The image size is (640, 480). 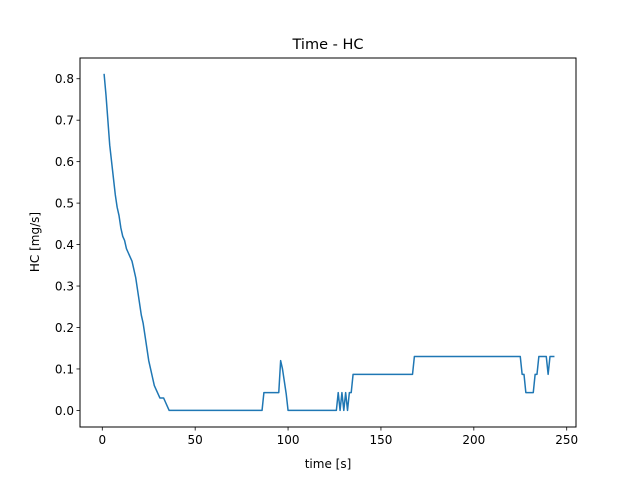 I want to click on y-tick-label: 0.2, so click(x=64, y=328).